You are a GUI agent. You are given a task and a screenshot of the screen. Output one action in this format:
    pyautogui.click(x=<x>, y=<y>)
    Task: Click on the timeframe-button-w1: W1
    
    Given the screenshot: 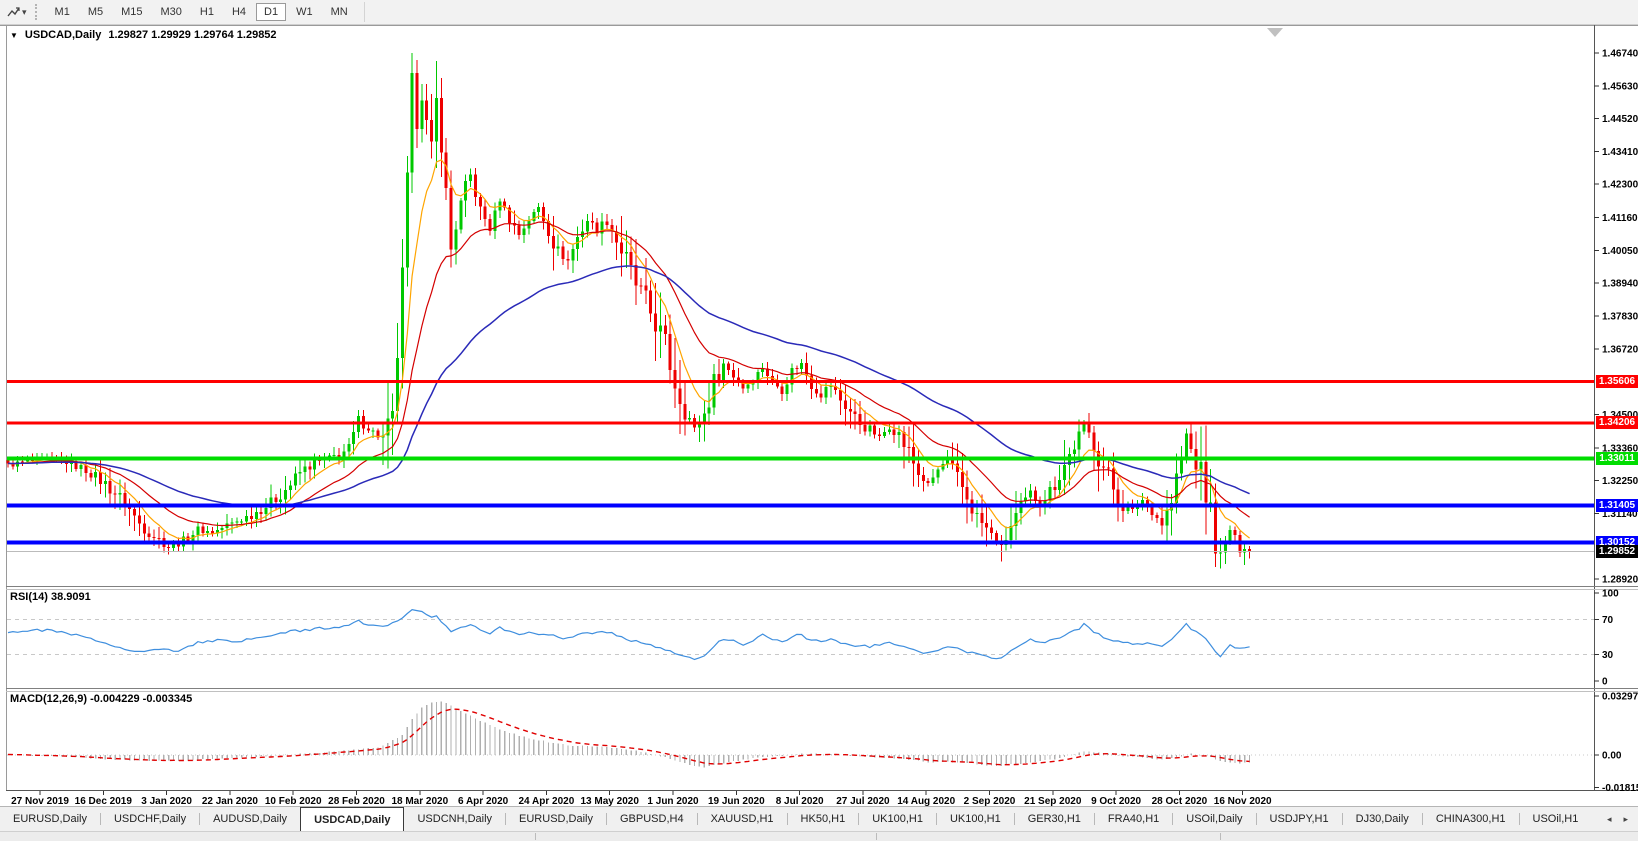 What is the action you would take?
    pyautogui.click(x=304, y=12)
    